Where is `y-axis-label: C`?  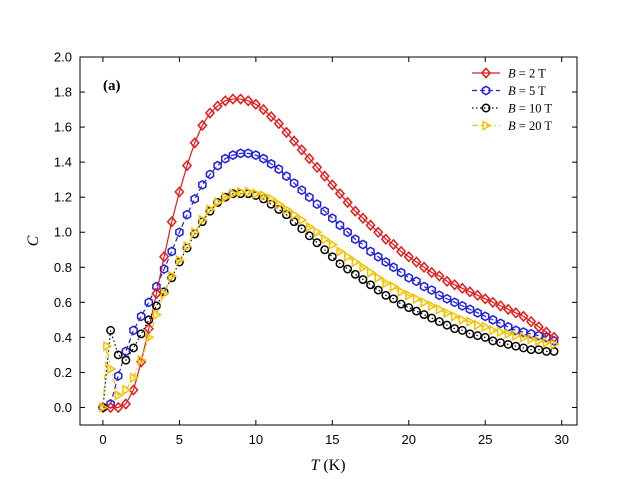
y-axis-label: C is located at coordinates (33, 240).